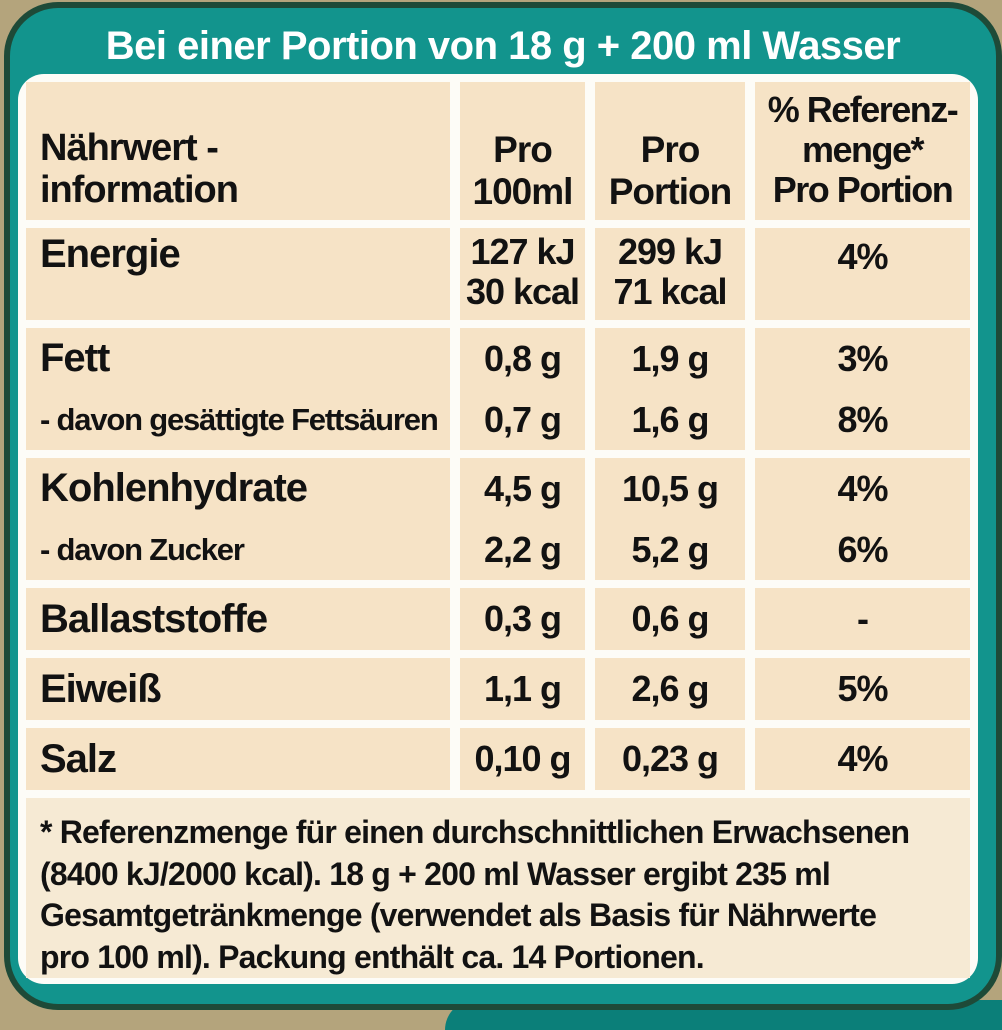 Image resolution: width=1002 pixels, height=1030 pixels. What do you see at coordinates (670, 358) in the screenshot?
I see `value-per-portion: 1,9 g` at bounding box center [670, 358].